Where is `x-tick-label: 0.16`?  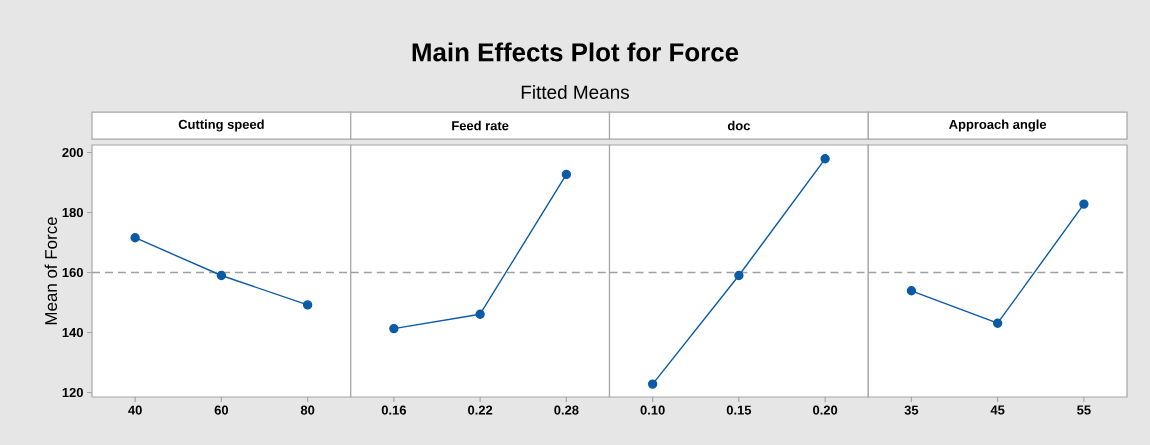
x-tick-label: 0.16 is located at coordinates (394, 410).